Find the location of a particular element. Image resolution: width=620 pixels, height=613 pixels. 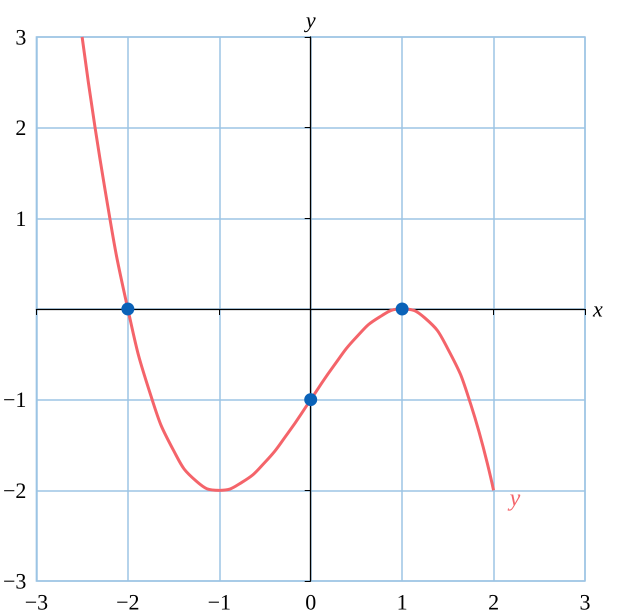

y-tick-label: −2 is located at coordinates (14, 490).